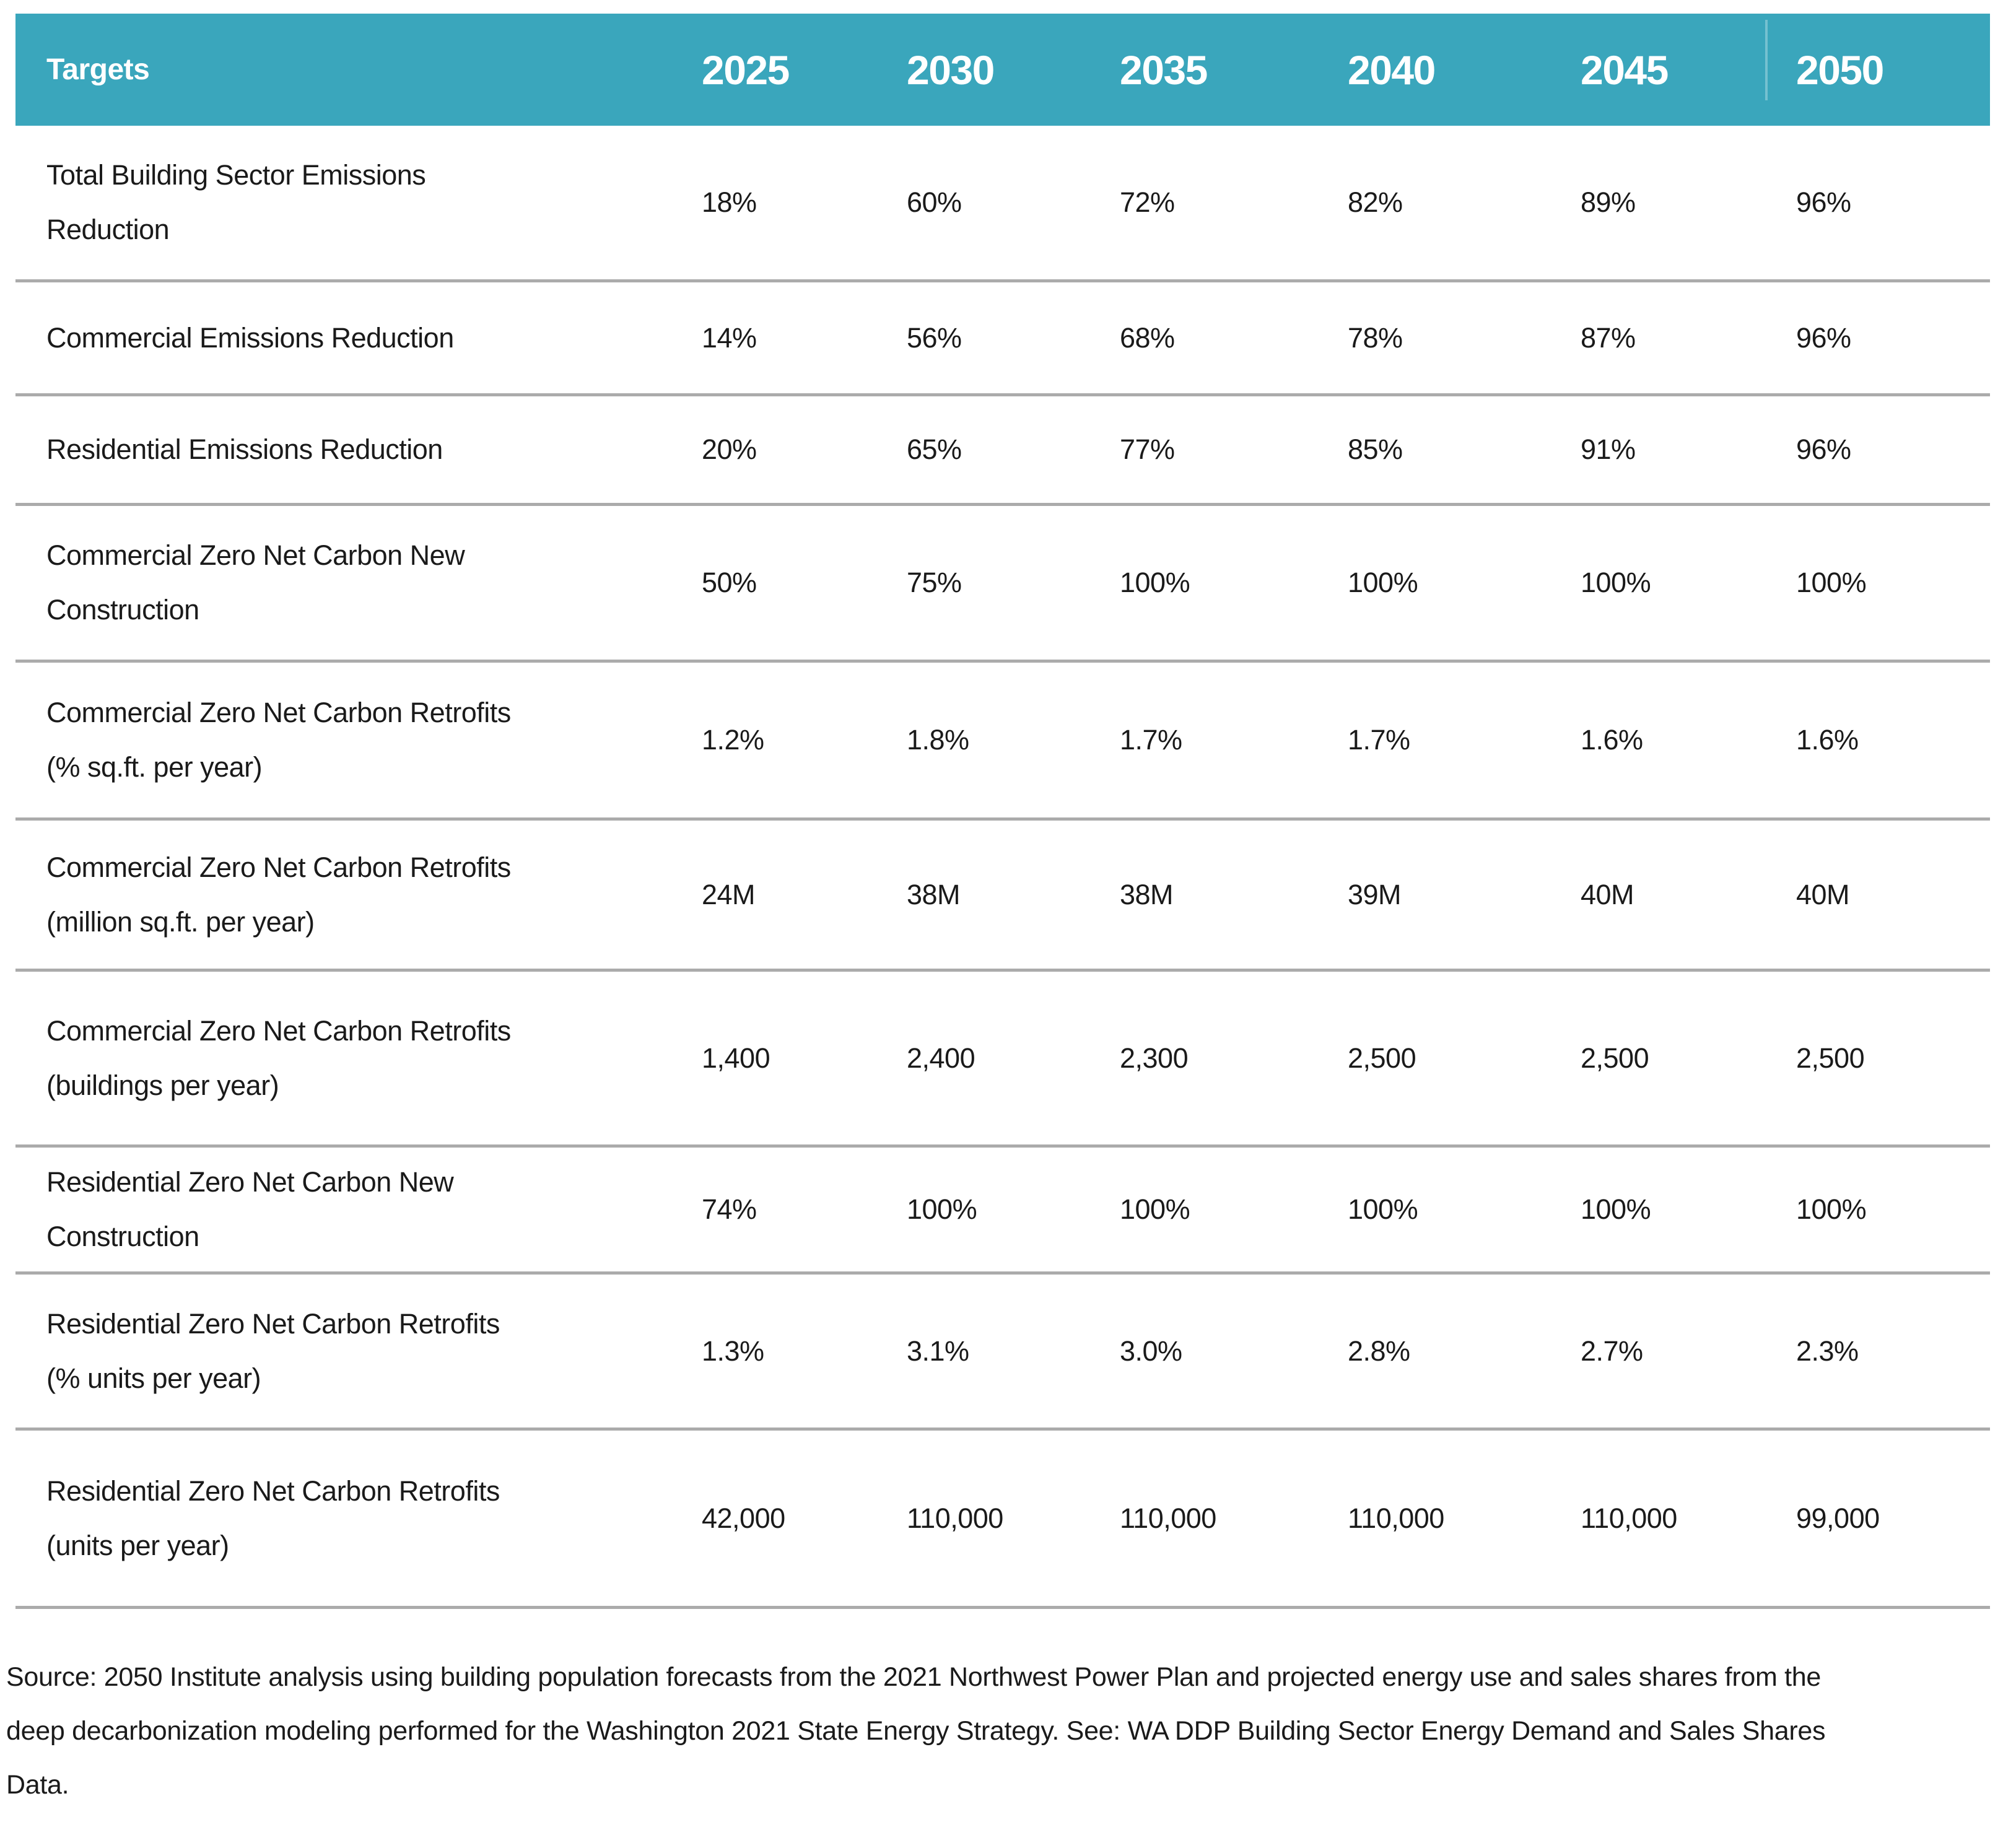  I want to click on year-column-header-2035: 2035, so click(1164, 69).